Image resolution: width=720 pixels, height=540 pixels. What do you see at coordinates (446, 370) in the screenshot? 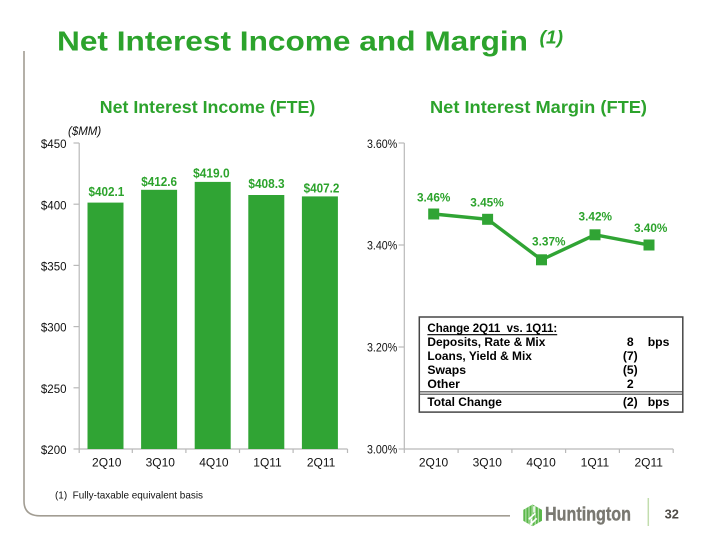
I see `svg-text: Swaps` at bounding box center [446, 370].